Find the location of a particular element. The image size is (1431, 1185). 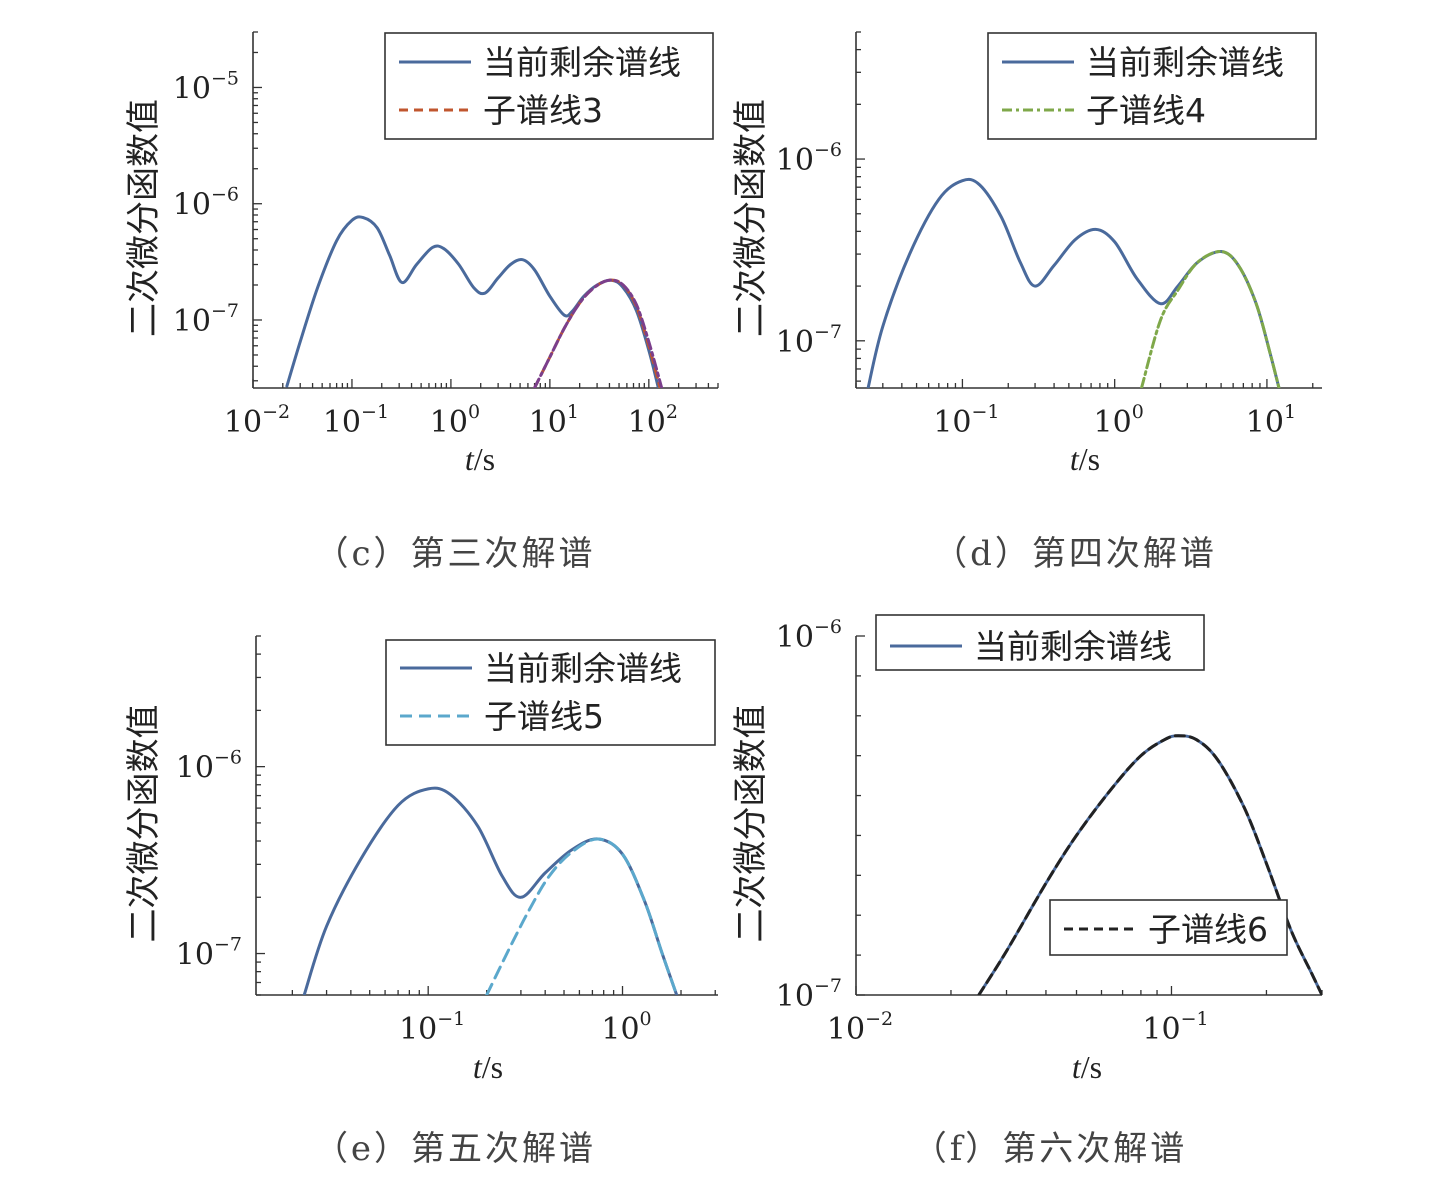

x-tick-label: 10² is located at coordinates (653, 420).